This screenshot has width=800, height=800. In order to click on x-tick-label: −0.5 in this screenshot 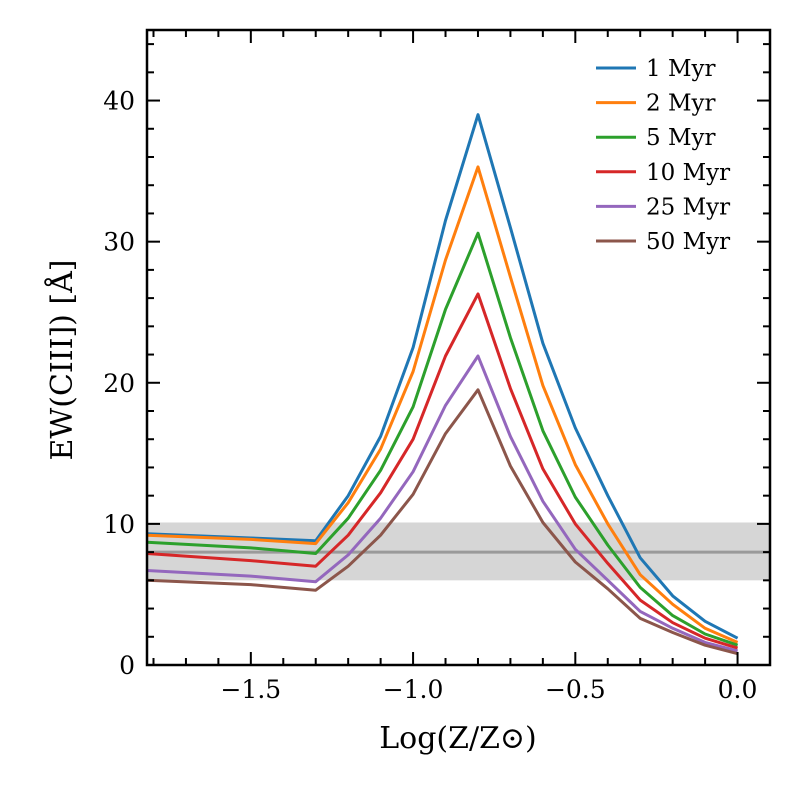, I will do `click(575, 689)`.